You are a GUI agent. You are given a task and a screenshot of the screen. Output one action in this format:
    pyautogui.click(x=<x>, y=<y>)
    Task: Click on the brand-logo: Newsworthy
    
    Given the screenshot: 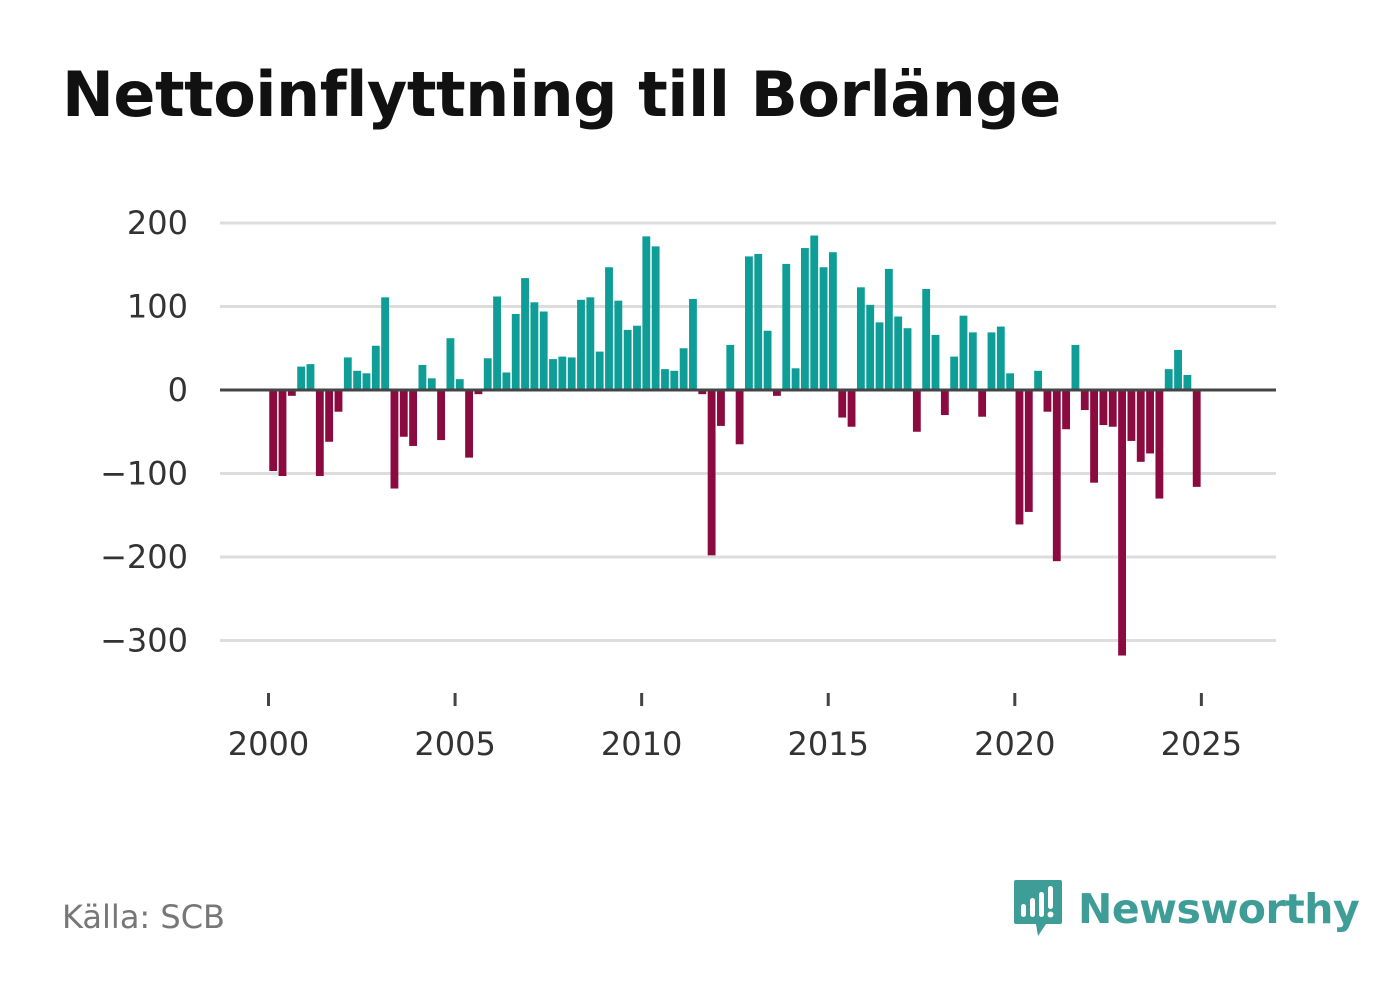 What is the action you would take?
    pyautogui.click(x=1186, y=909)
    